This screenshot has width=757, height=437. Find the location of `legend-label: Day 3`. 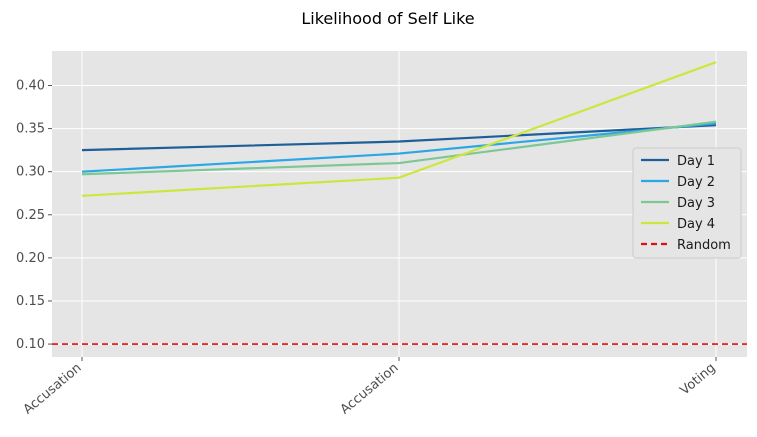

legend-label: Day 3 is located at coordinates (696, 203).